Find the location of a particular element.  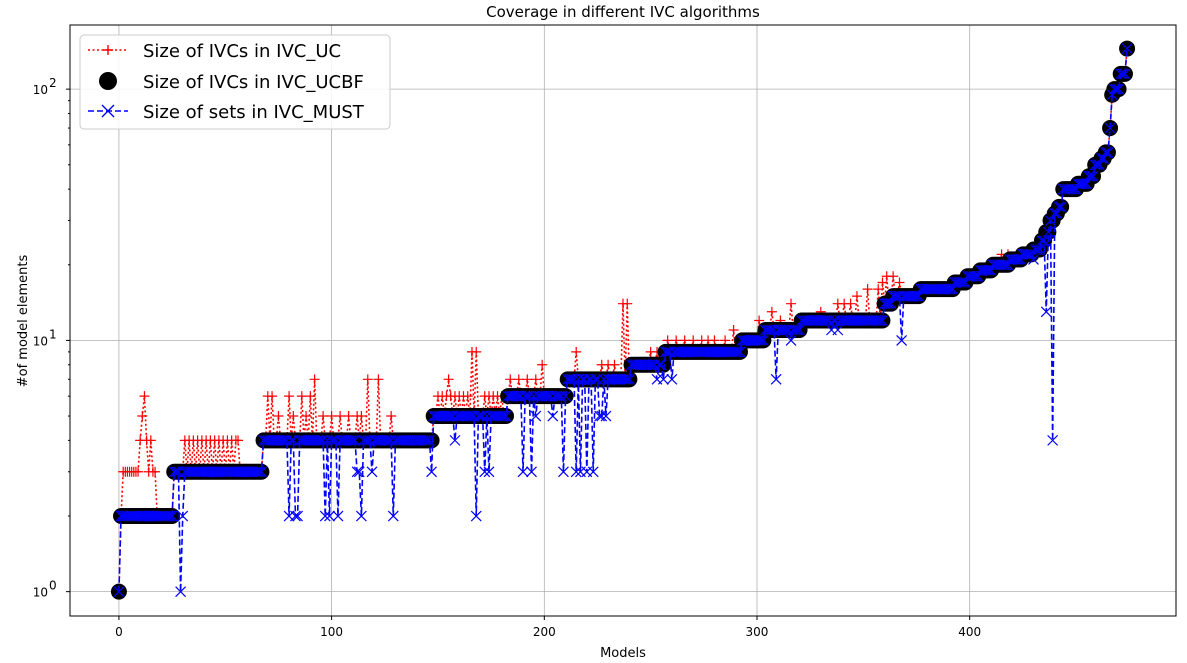

legend-box is located at coordinates (235, 82).